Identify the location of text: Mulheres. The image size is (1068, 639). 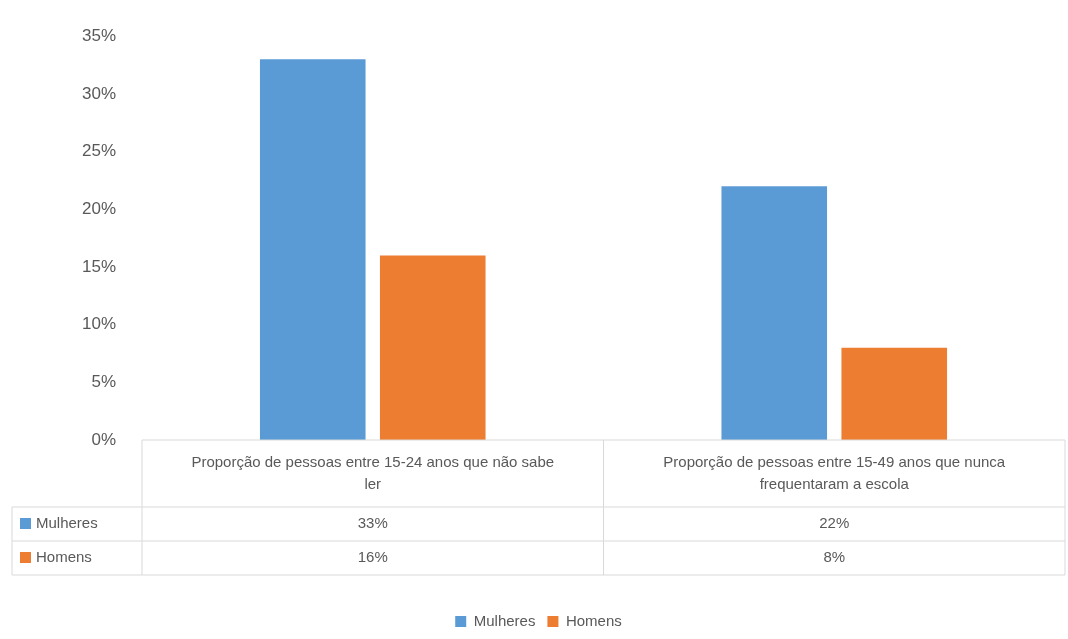
(67, 523).